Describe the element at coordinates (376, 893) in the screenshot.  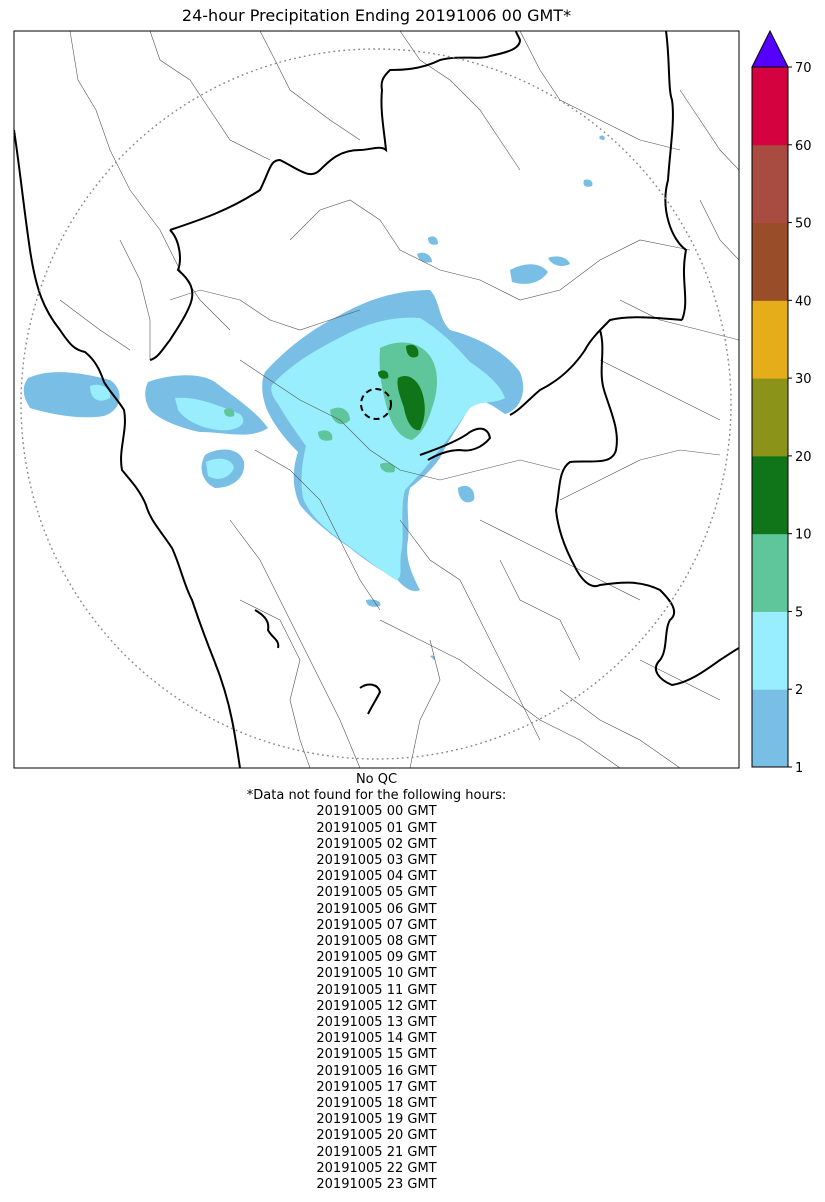
I see `missing-hour-item: 20191005 05 GMT` at that location.